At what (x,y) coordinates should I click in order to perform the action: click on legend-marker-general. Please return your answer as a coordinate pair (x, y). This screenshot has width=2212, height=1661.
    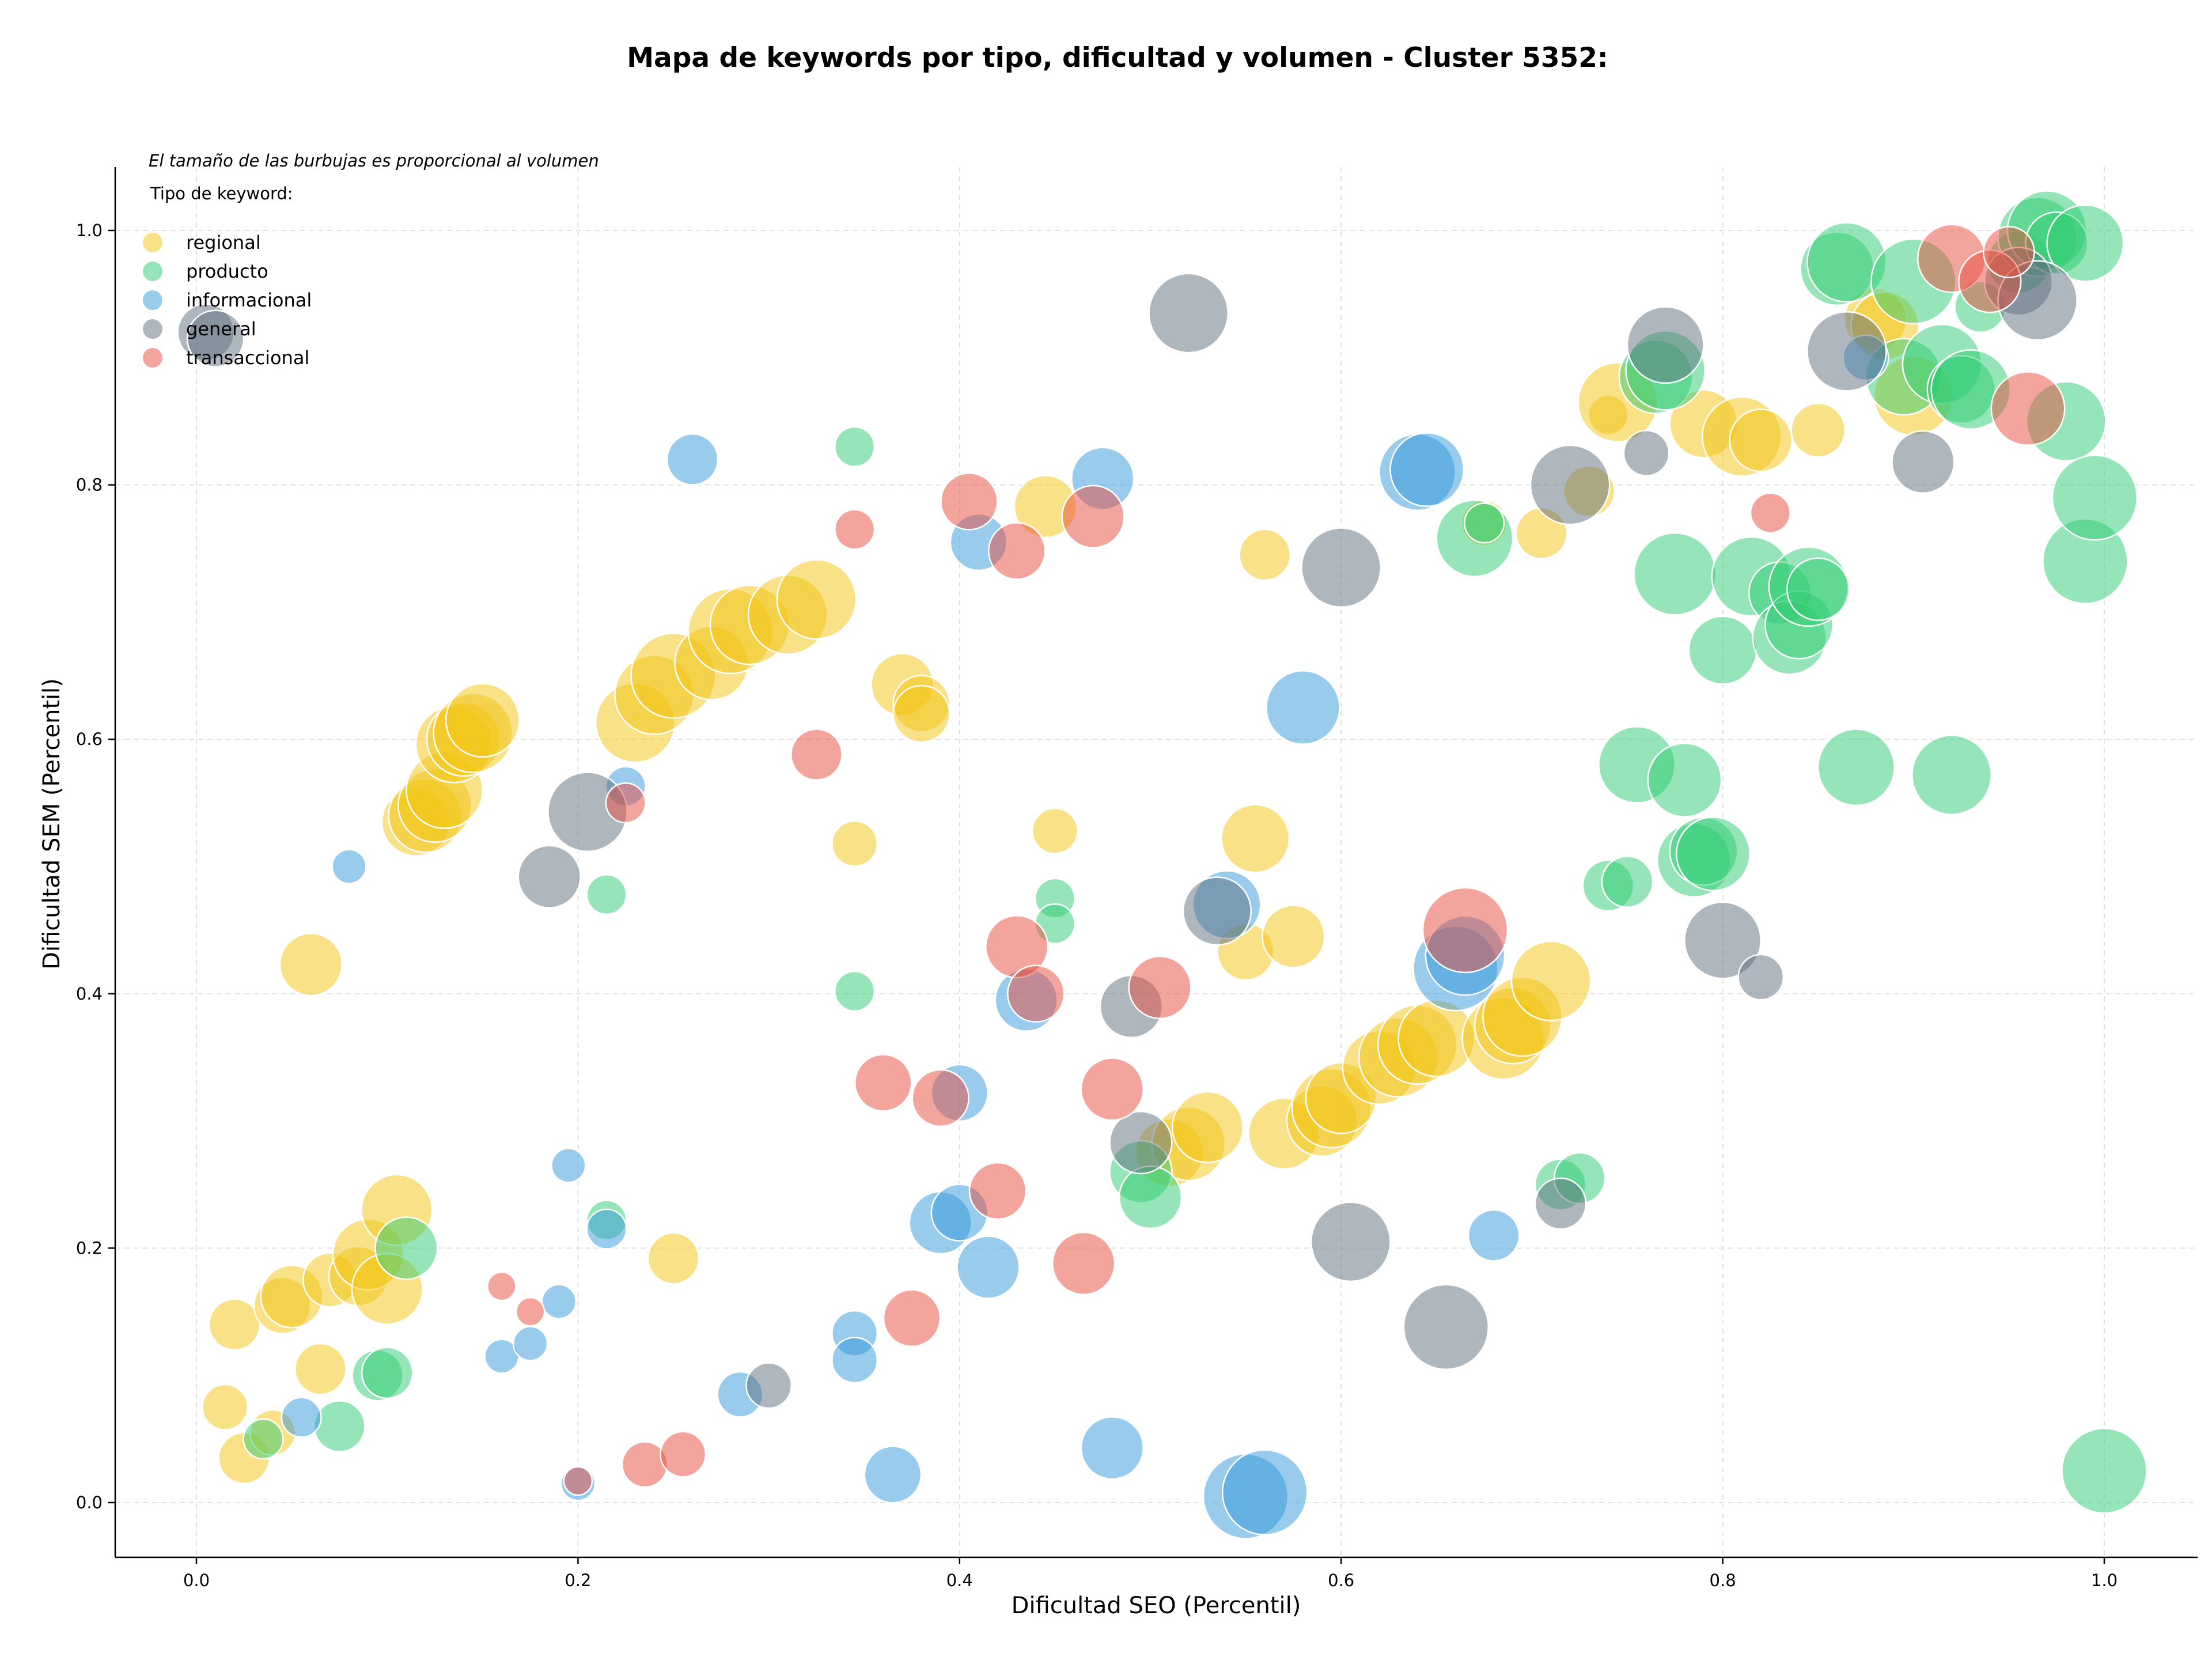
    Looking at the image, I should click on (152, 329).